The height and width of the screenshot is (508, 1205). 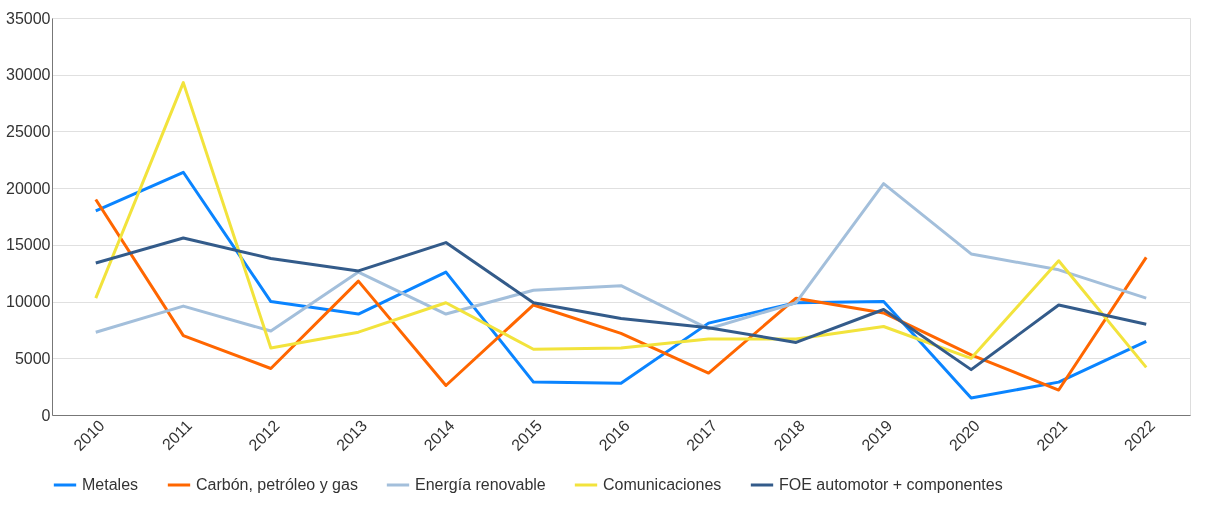 What do you see at coordinates (28, 188) in the screenshot?
I see `y-tick-label: 20000` at bounding box center [28, 188].